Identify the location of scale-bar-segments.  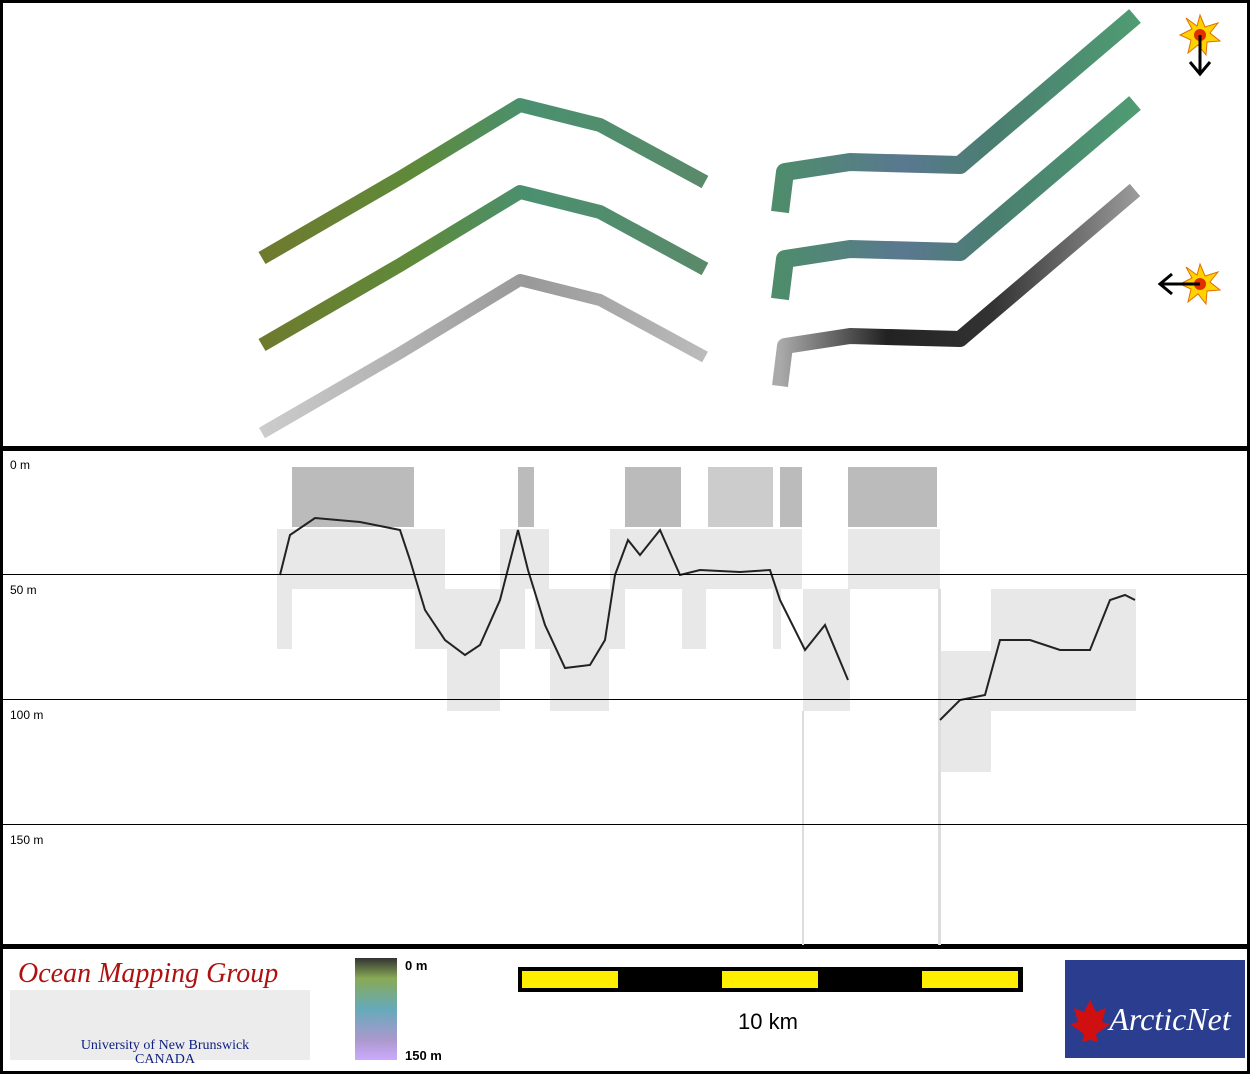
(770, 979).